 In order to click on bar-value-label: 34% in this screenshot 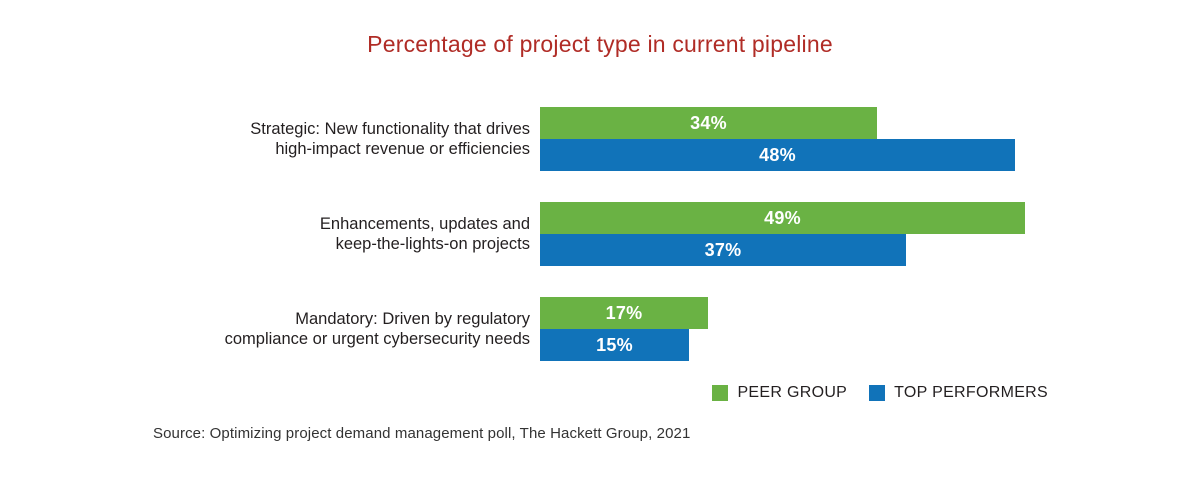, I will do `click(708, 122)`.